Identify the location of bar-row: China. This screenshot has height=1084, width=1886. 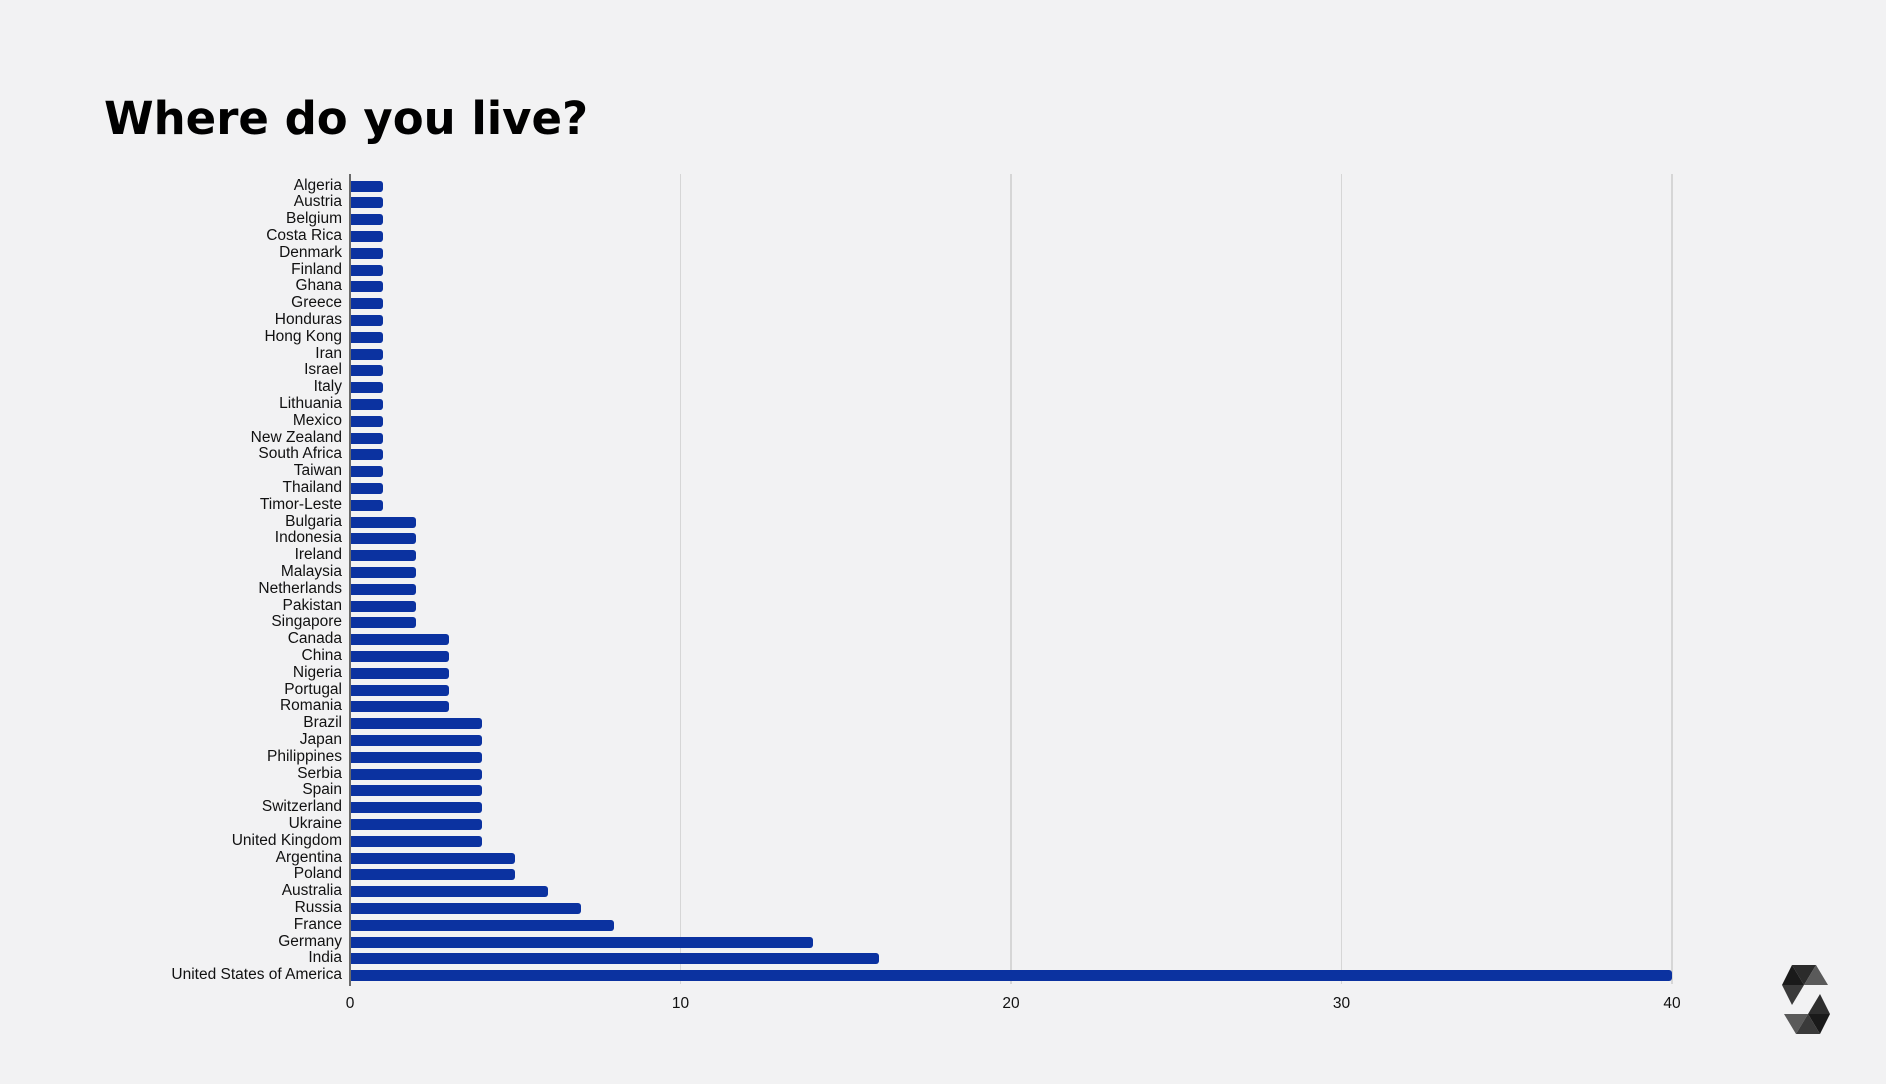
(943, 655).